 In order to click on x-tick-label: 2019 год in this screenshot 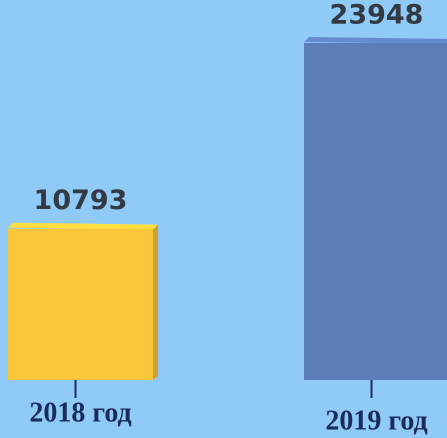, I will do `click(376, 420)`.